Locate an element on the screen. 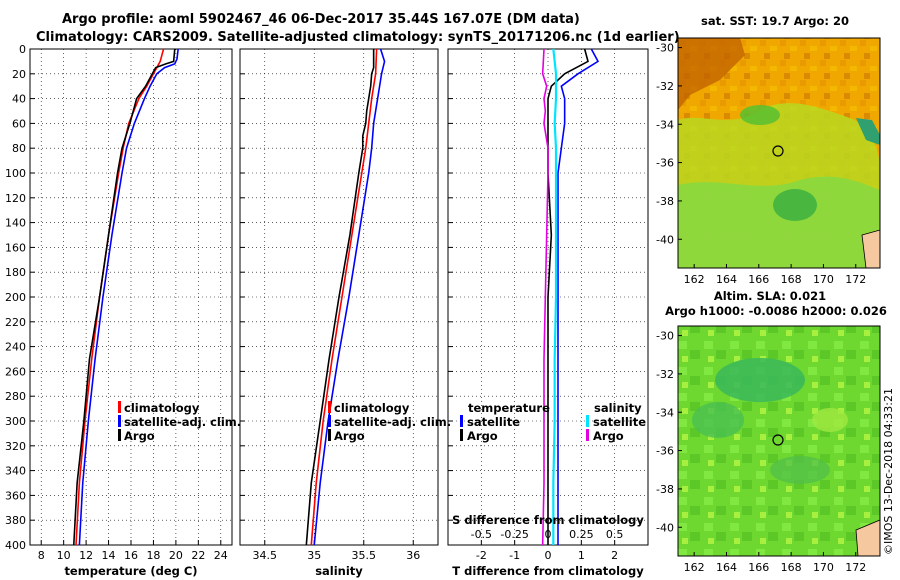 Image resolution: width=900 pixels, height=580 pixels. depth-tick-label: 180 is located at coordinates (15, 272).